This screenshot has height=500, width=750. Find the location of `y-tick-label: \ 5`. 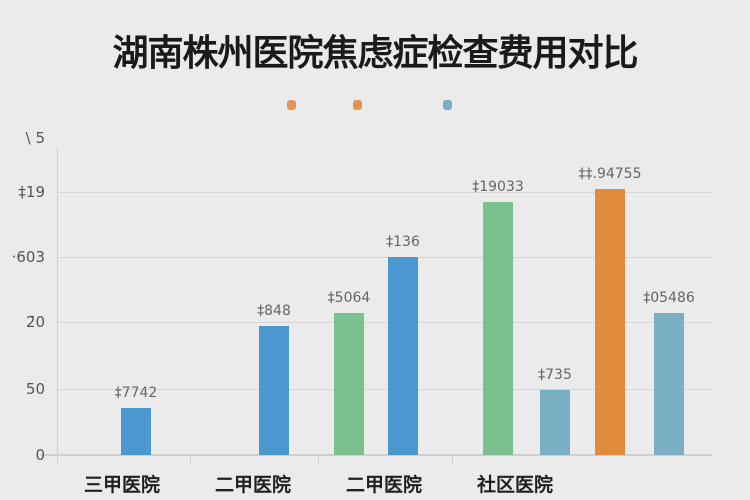

y-tick-label: \ 5 is located at coordinates (35, 138).